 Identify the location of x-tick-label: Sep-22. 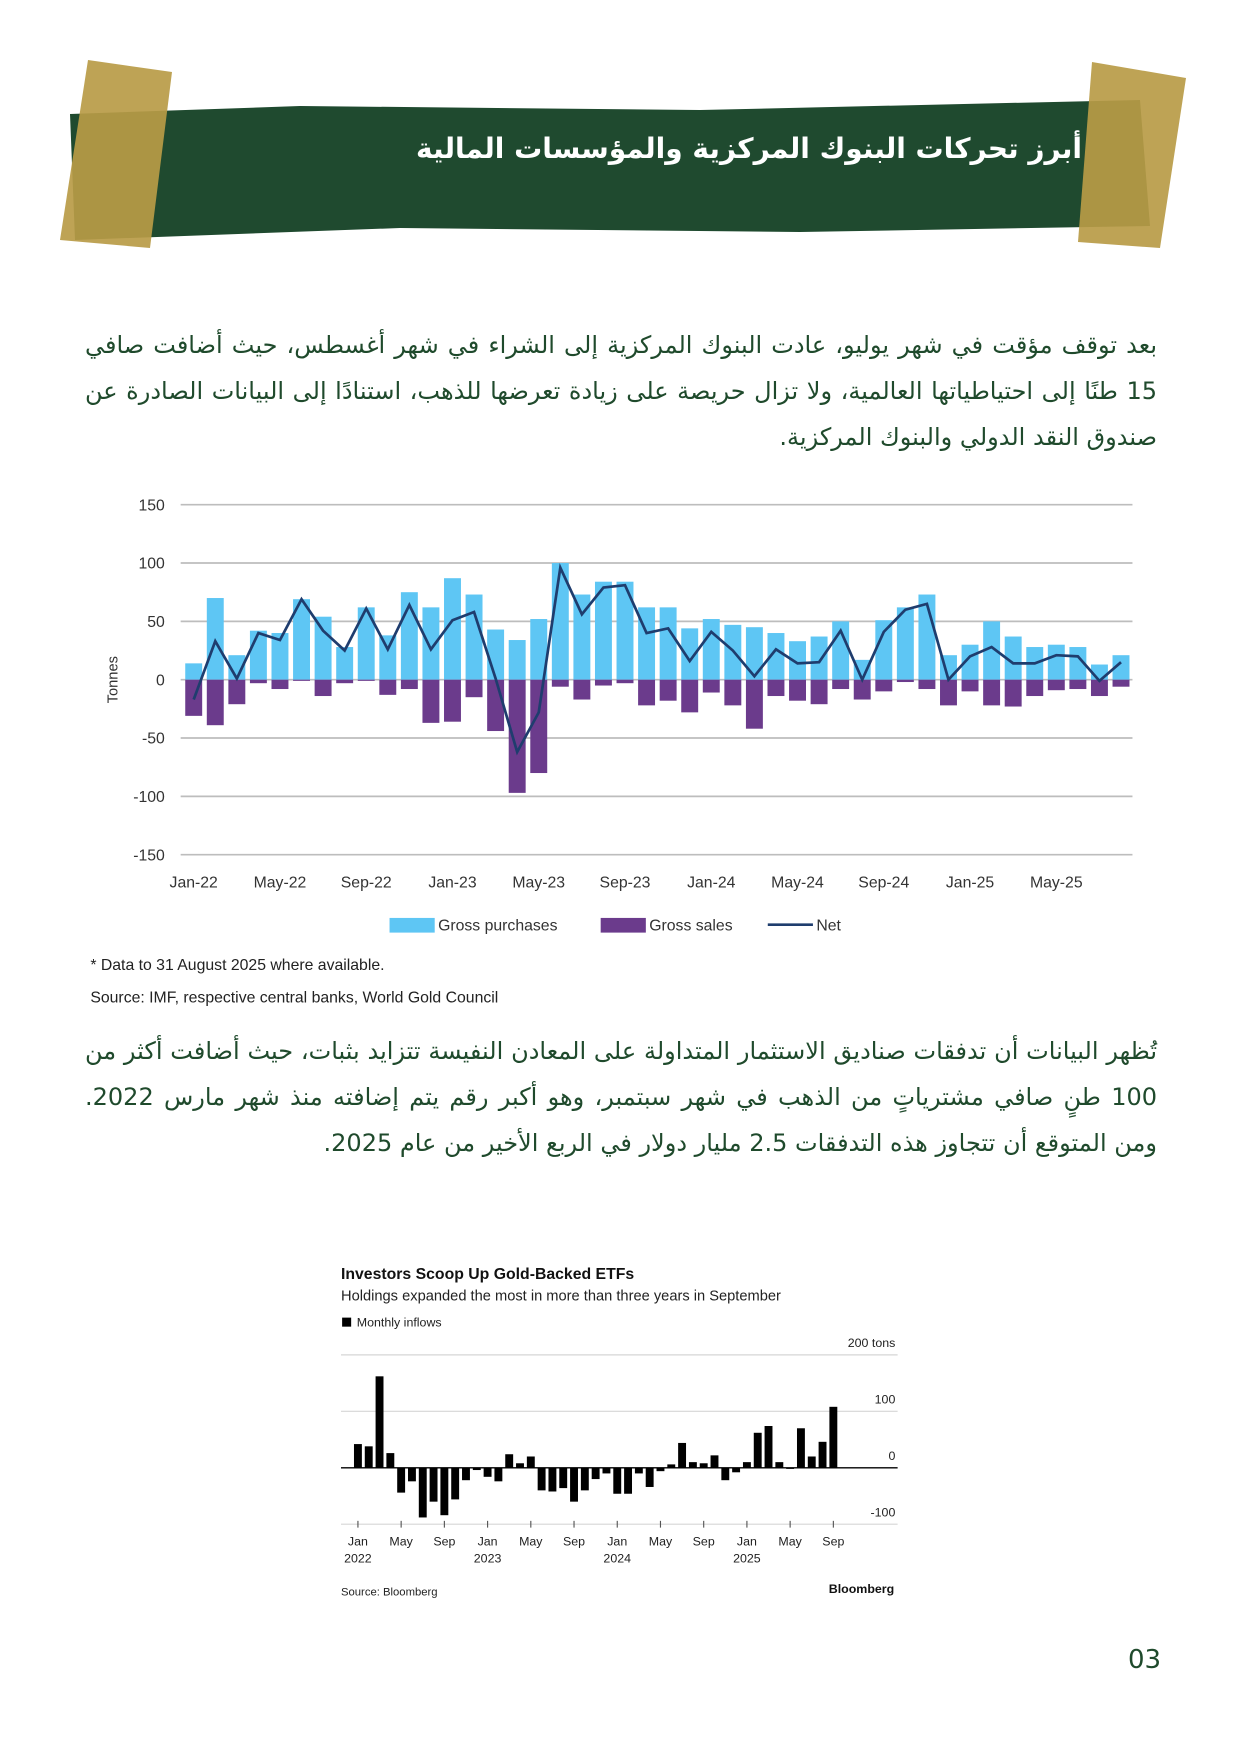
(366, 882).